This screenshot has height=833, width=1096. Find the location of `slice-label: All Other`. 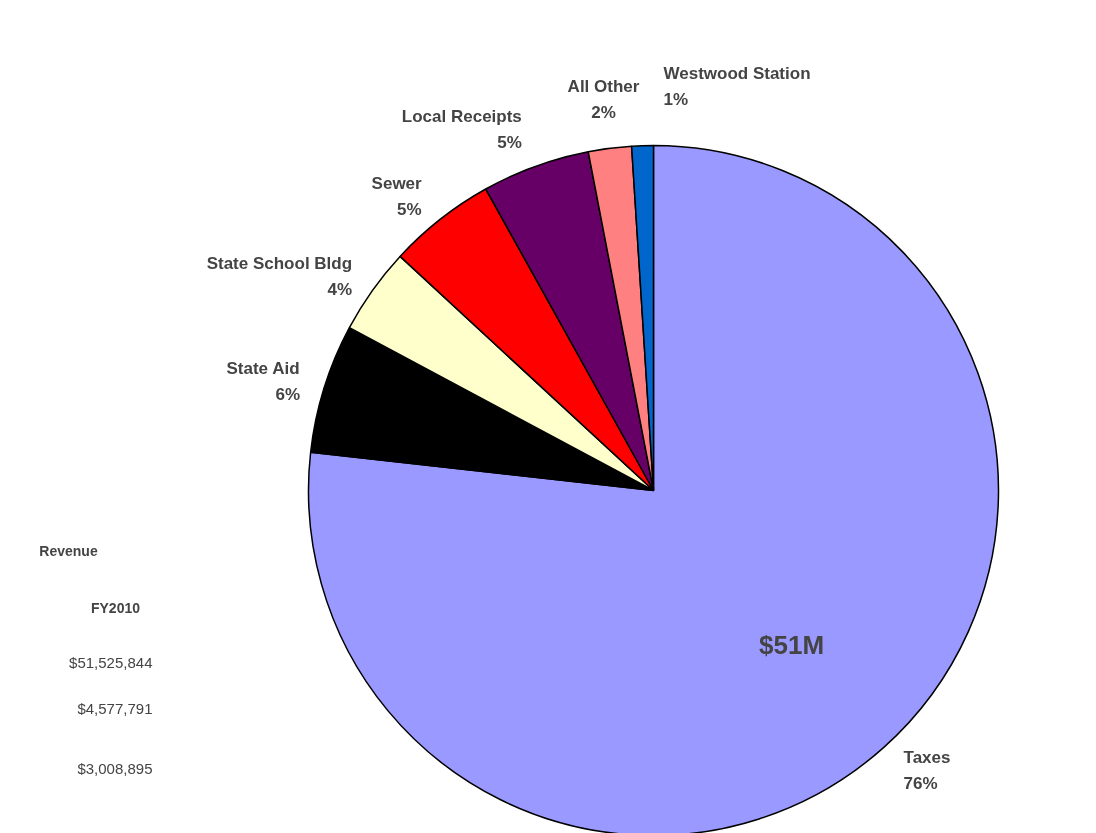

slice-label: All Other is located at coordinates (603, 87).